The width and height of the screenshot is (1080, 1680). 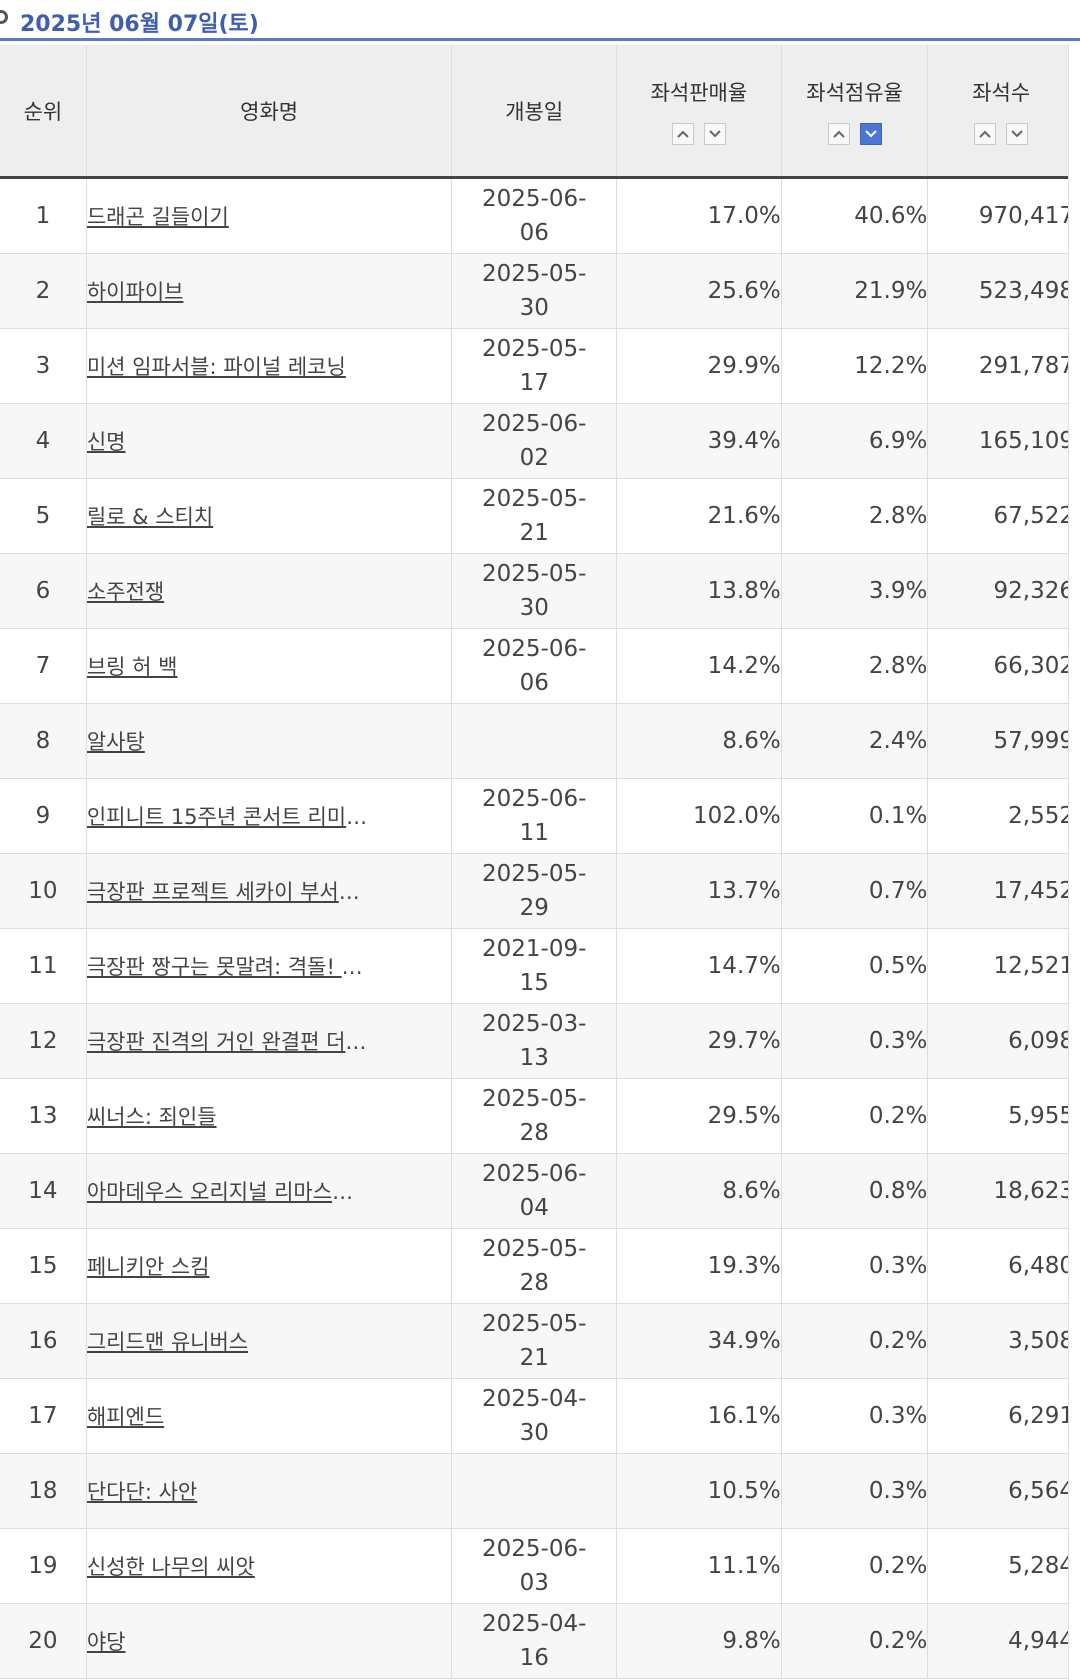 I want to click on occupancy-rate-cell: 0.8%, so click(x=855, y=1191).